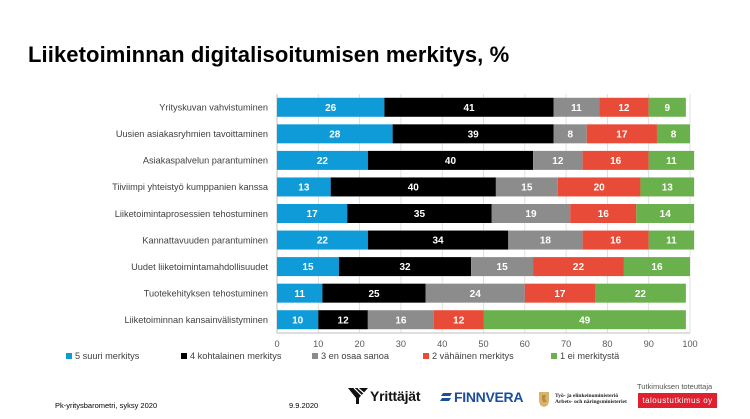  I want to click on yrittajat-logo: Yrittäjät, so click(384, 396).